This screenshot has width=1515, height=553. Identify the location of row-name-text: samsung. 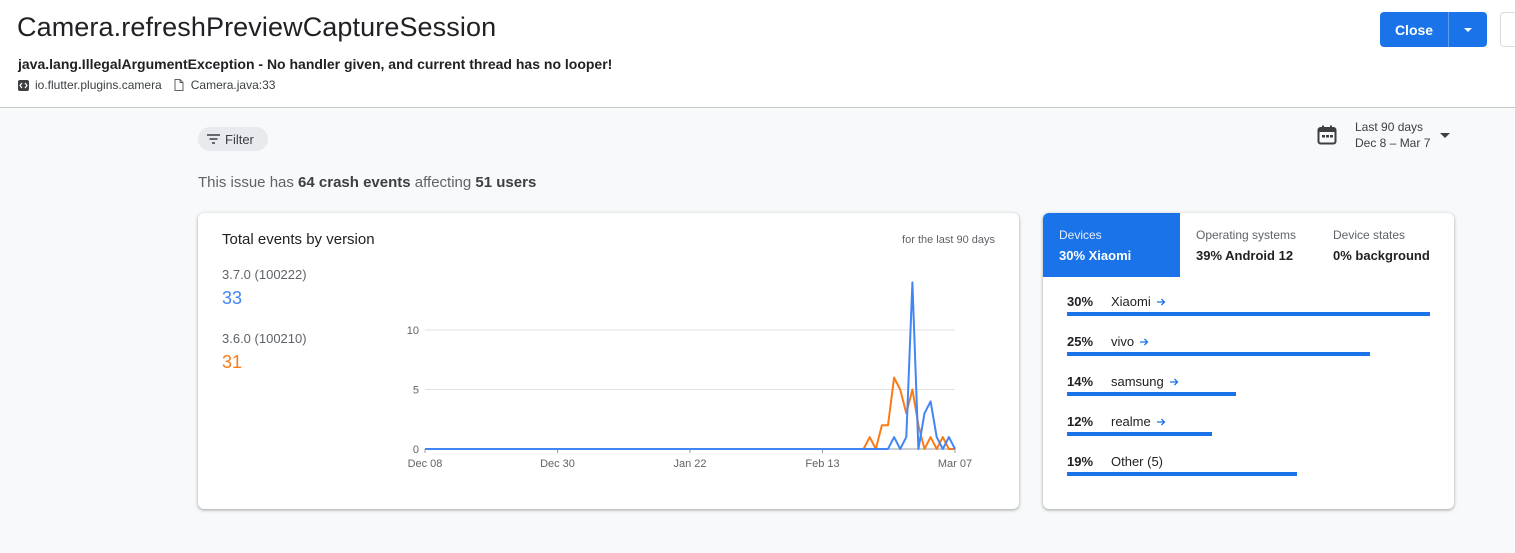
(1137, 381).